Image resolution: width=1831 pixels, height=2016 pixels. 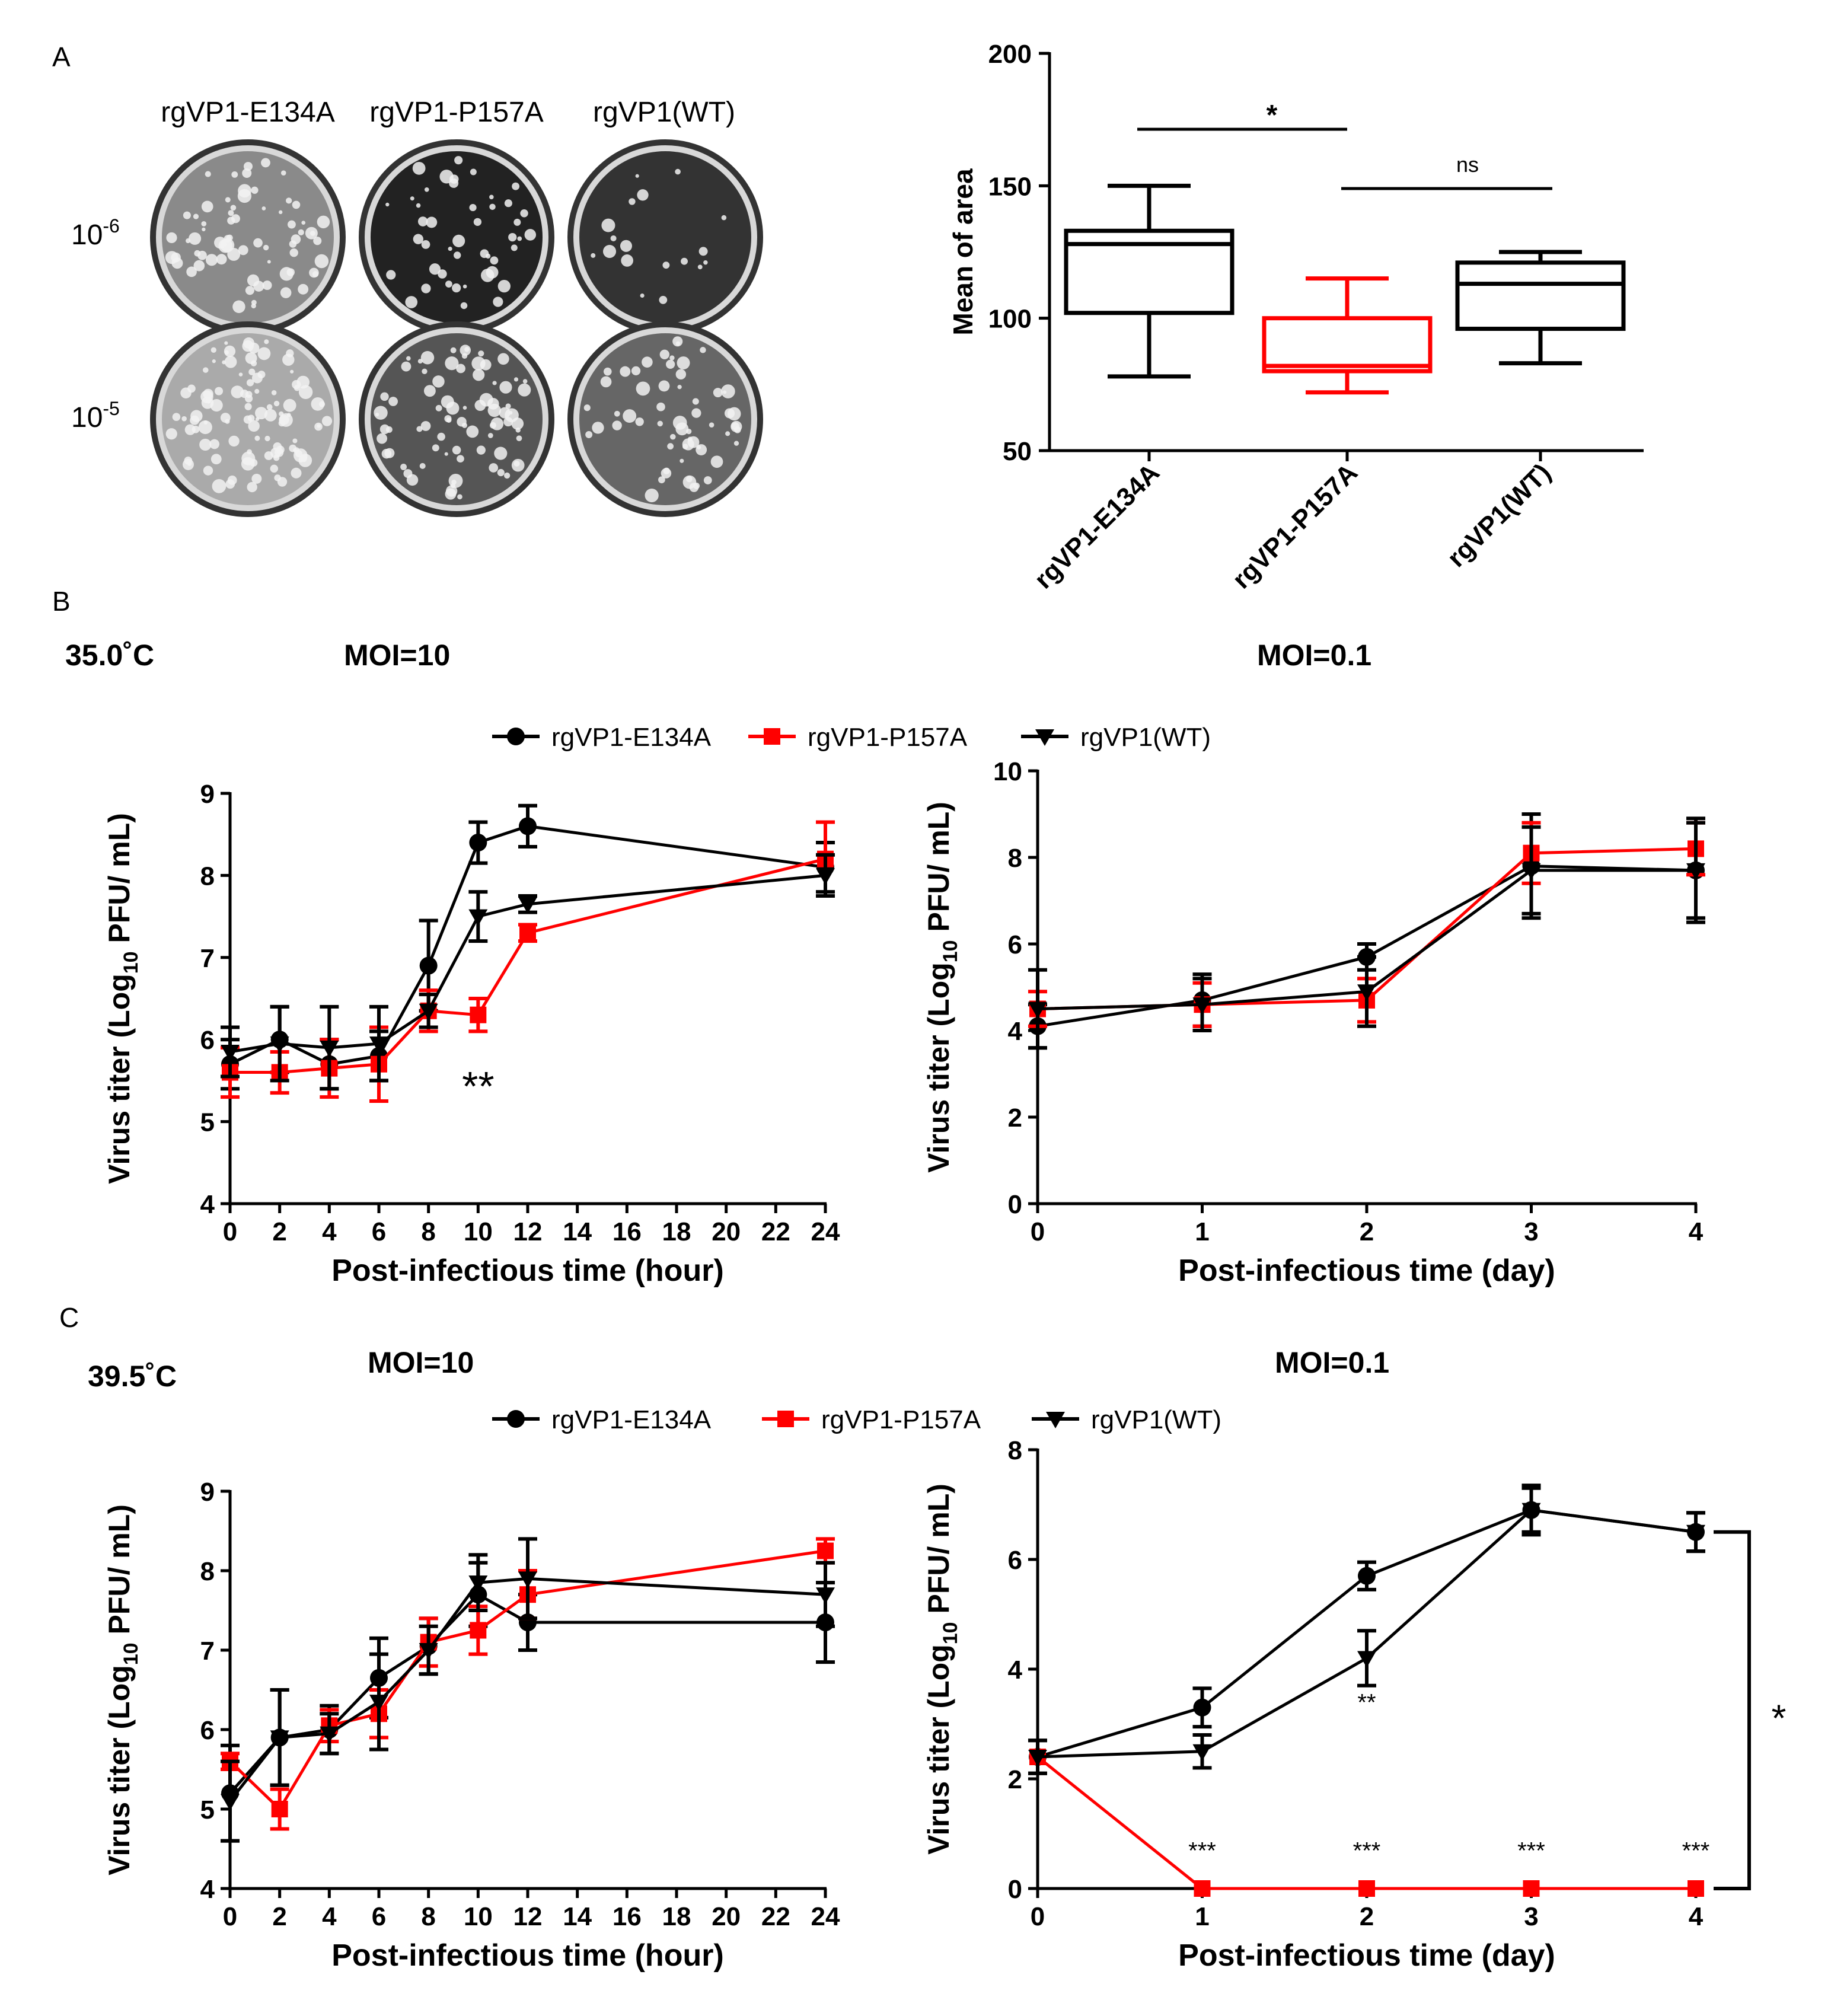 What do you see at coordinates (858, 737) in the screenshot?
I see `legend-item-2: rgVP1-P157A` at bounding box center [858, 737].